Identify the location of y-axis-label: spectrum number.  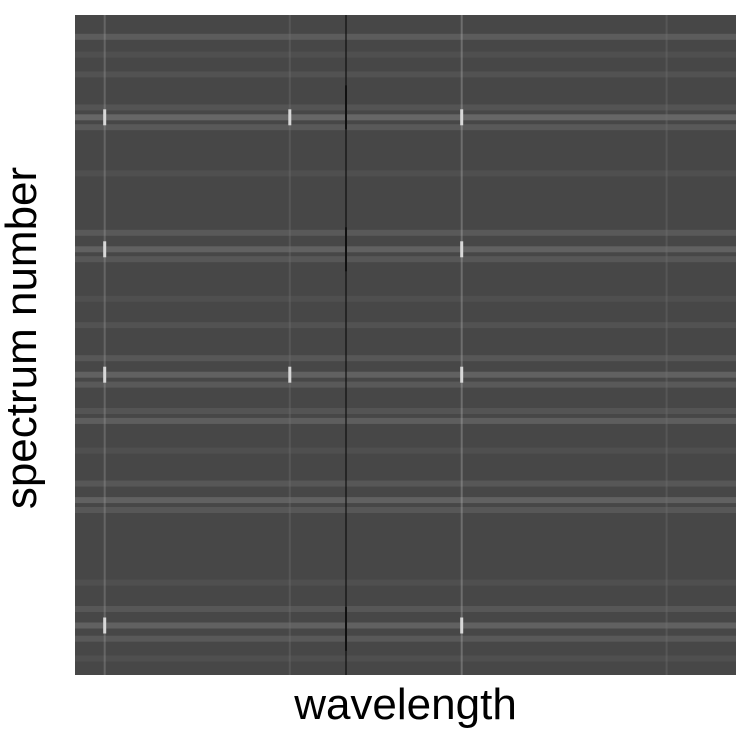
(22, 338).